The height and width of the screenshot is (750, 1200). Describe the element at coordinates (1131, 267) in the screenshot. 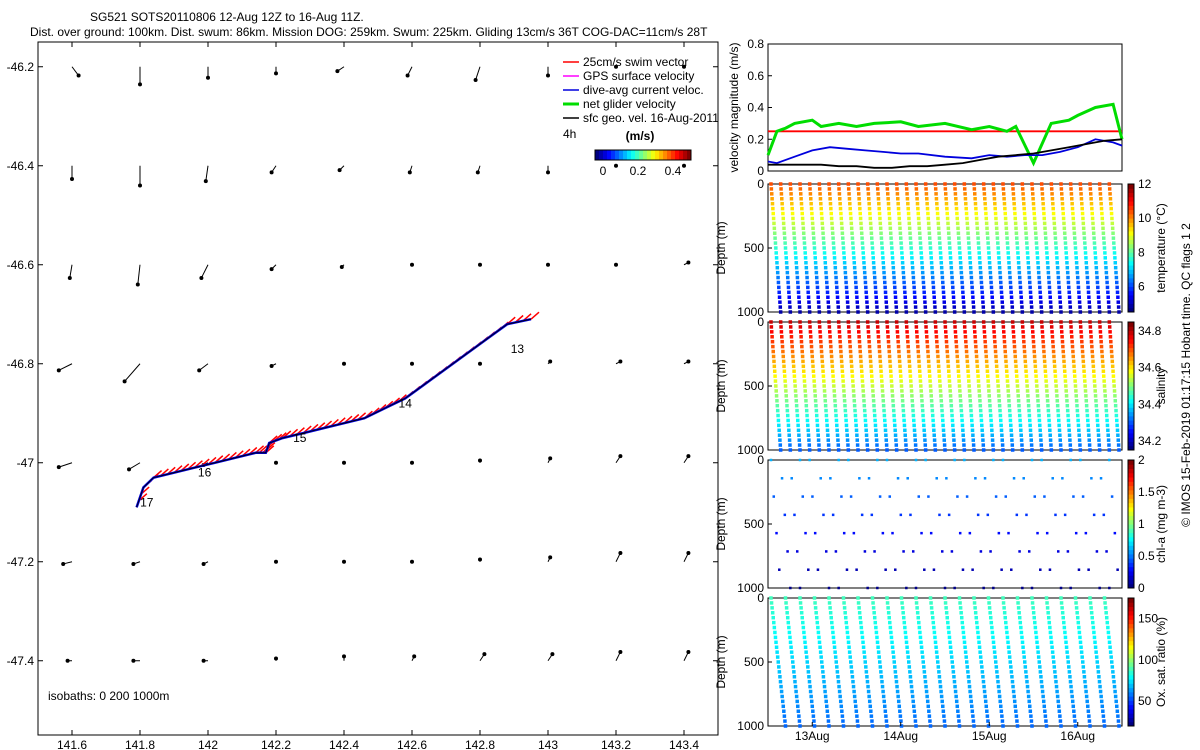

I see `temperature-colorbar-cell` at that location.